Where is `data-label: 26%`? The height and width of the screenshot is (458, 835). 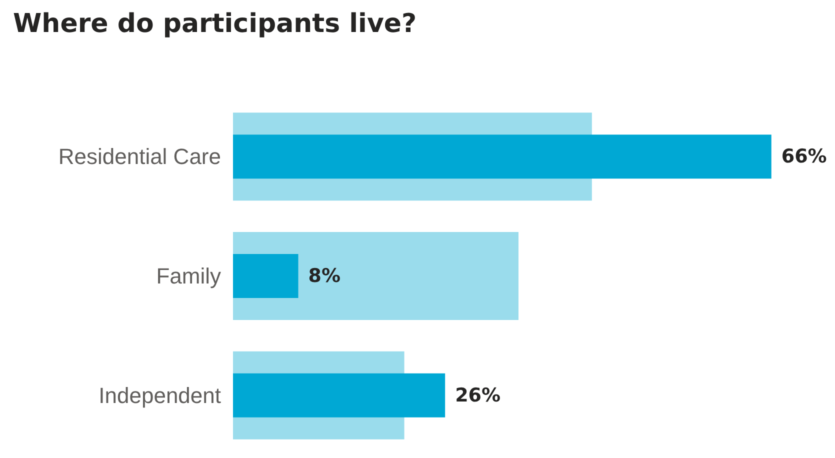 data-label: 26% is located at coordinates (478, 395).